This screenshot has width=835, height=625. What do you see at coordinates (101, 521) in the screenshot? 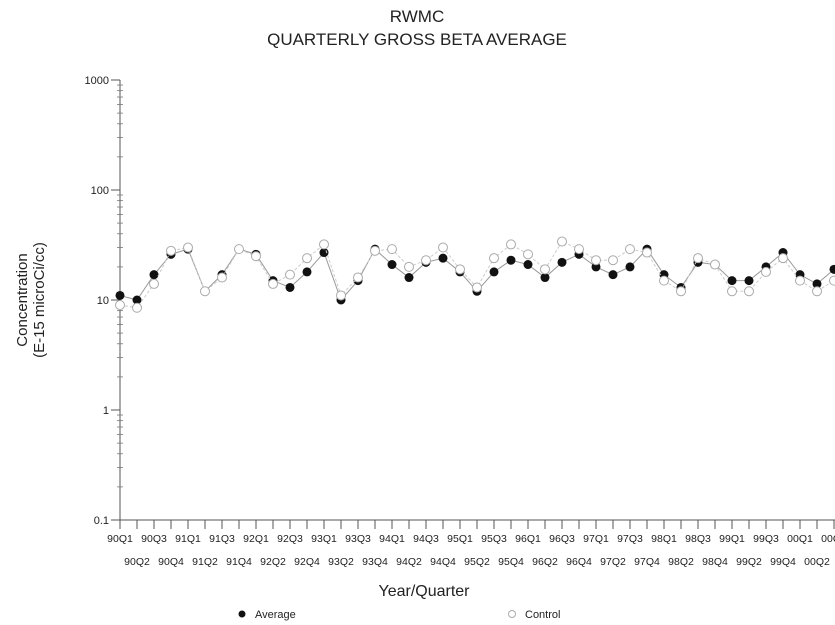
I see `y-tick-label: 0.1` at bounding box center [101, 521].